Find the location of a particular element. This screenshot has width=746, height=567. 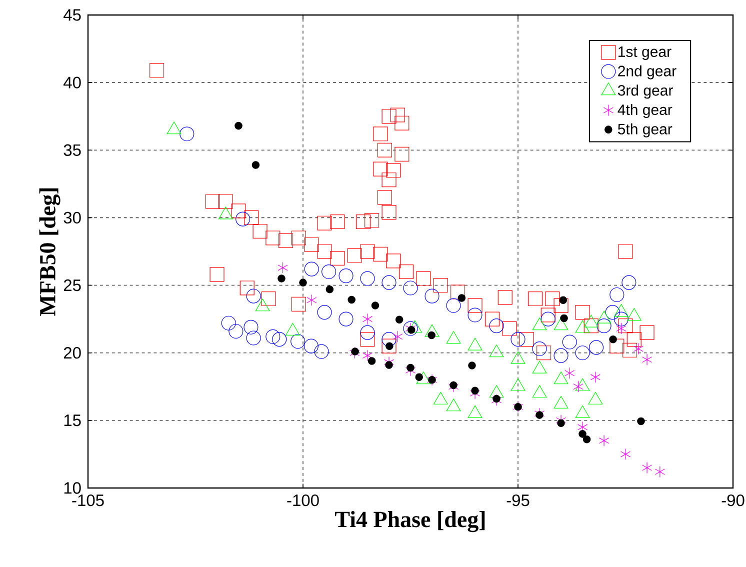

y-tick-label: 15 is located at coordinates (72, 420).